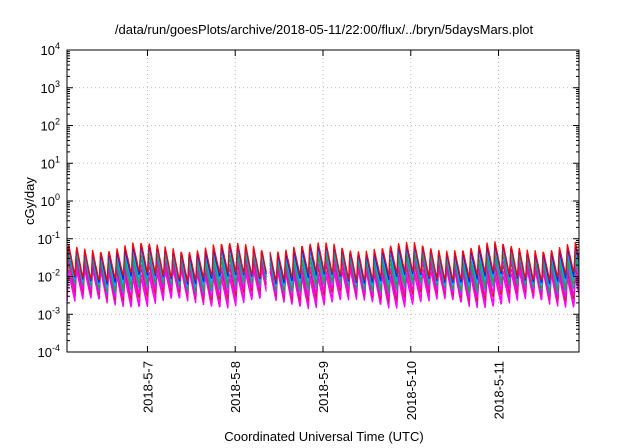 This screenshot has height=448, width=640. What do you see at coordinates (235, 387) in the screenshot?
I see `x-tick-label: 2018-5-8` at bounding box center [235, 387].